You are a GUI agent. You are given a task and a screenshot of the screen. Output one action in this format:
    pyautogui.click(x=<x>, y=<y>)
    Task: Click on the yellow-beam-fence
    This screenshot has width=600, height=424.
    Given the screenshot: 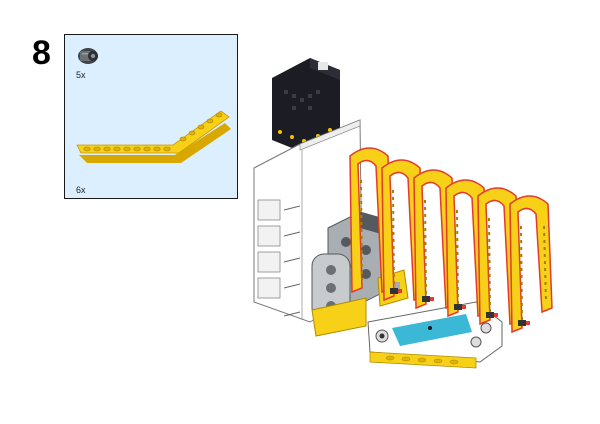 What is the action you would take?
    pyautogui.click(x=451, y=240)
    